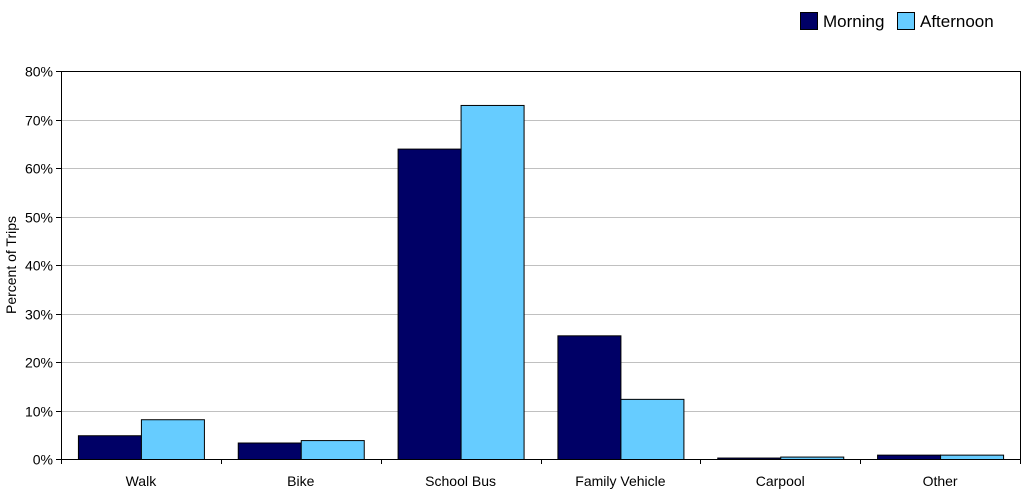 The image size is (1028, 492). What do you see at coordinates (142, 481) in the screenshot?
I see `x-tick-label: Walk` at bounding box center [142, 481].